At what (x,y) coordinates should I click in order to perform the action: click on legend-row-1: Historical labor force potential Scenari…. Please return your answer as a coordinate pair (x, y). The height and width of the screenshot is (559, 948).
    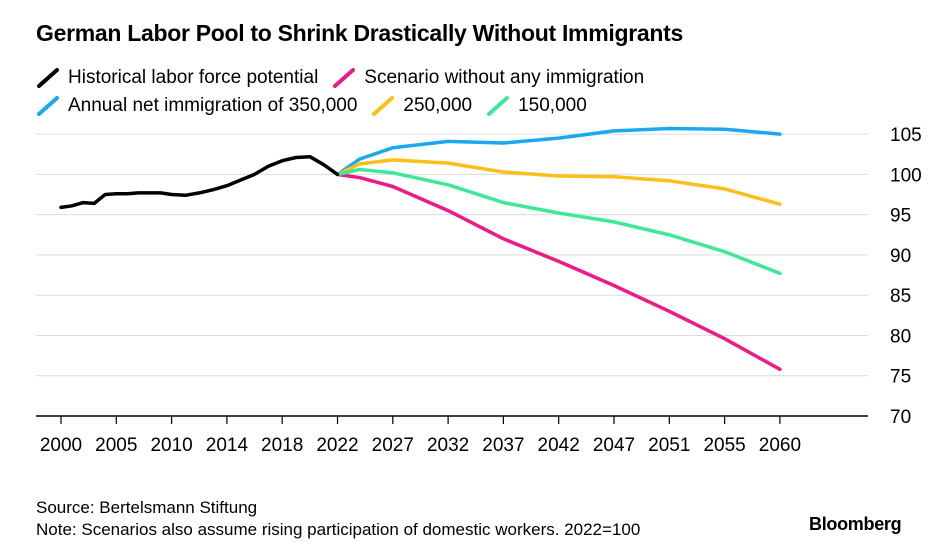
    Looking at the image, I should click on (466, 78).